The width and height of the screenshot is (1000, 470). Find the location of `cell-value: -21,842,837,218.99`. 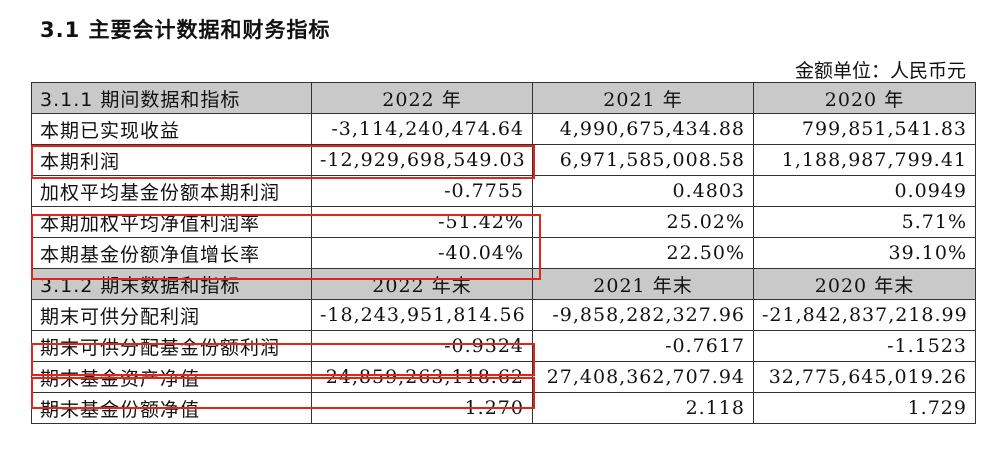

cell-value: -21,842,837,218.99 is located at coordinates (864, 315).